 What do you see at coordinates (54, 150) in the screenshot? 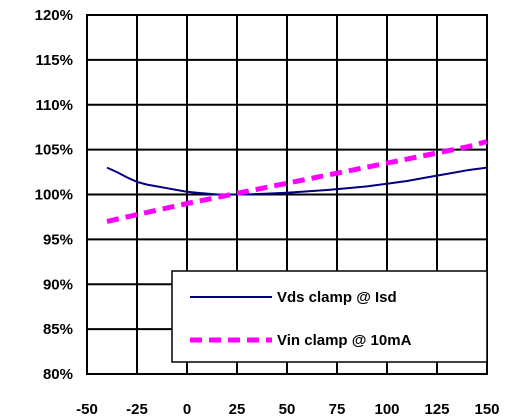
I see `y-tick-label: 105%` at bounding box center [54, 150].